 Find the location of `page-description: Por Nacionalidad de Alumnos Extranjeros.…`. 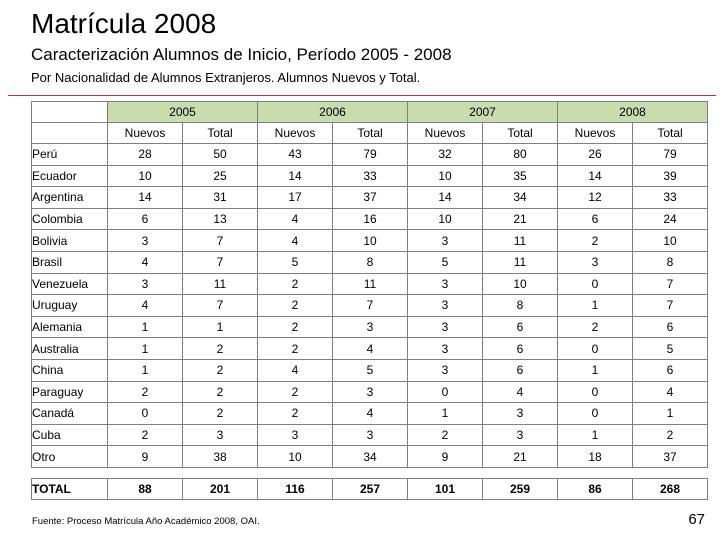

page-description: Por Nacionalidad de Alumnos Extranjeros.… is located at coordinates (226, 77).